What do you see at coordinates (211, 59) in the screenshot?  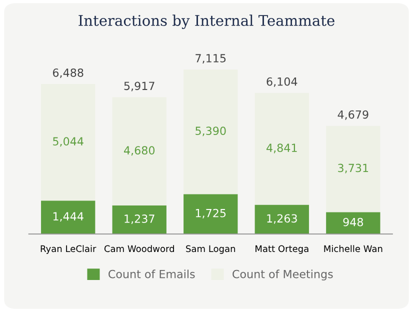 I see `total-label: 7,115` at bounding box center [211, 59].